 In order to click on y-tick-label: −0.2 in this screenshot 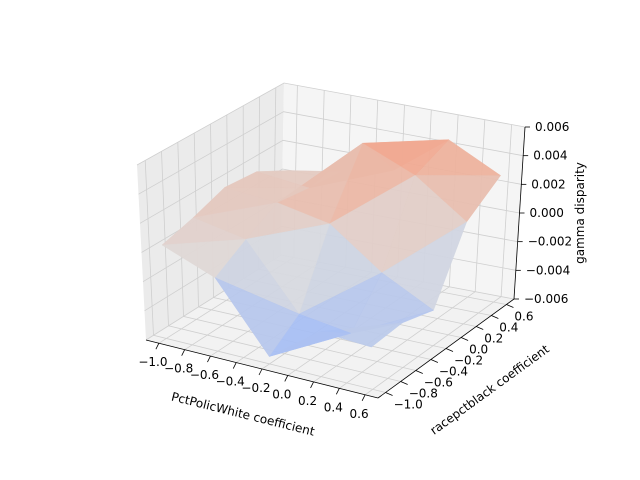, I will do `click(468, 361)`.